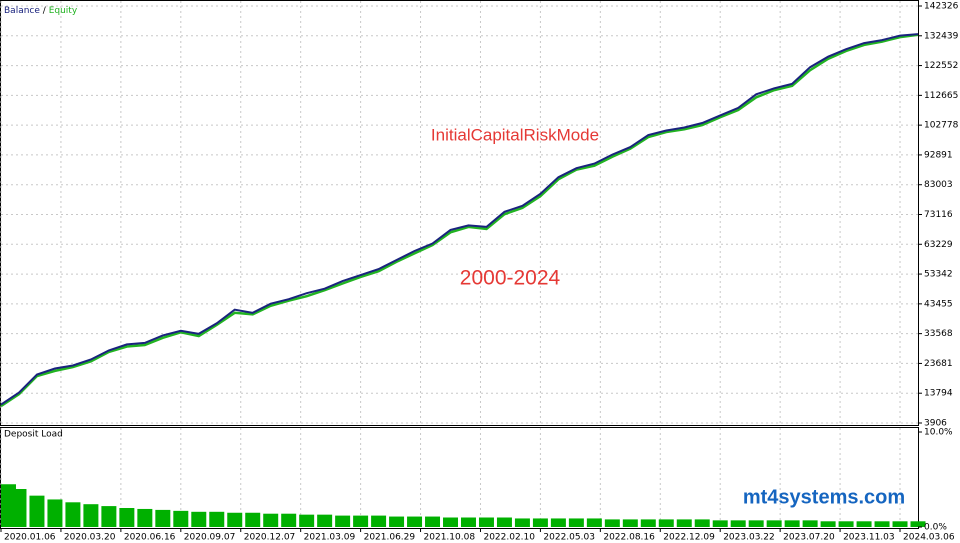 This screenshot has width=960, height=543. I want to click on x-tick-label: 2020.06.16, so click(150, 538).